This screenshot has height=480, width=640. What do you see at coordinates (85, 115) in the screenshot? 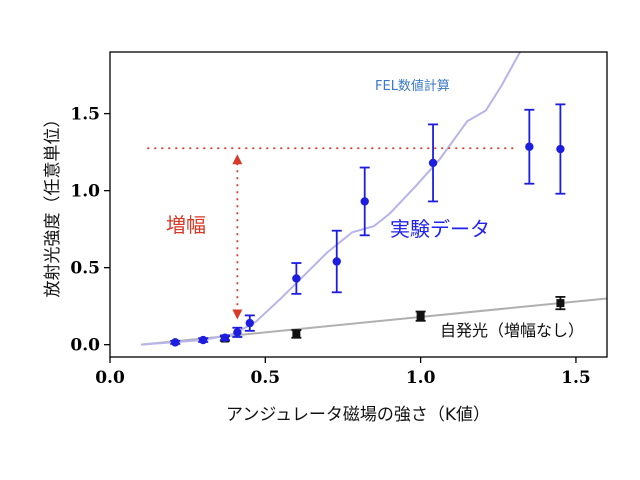
I see `y-tick-label: 1.5` at bounding box center [85, 115].